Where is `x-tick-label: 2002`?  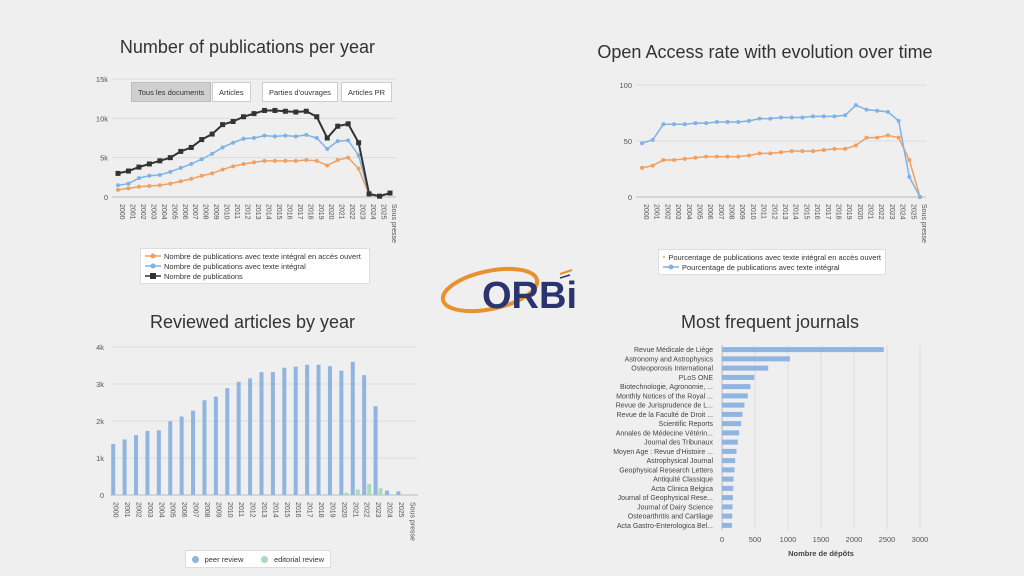
x-tick-label: 2002 is located at coordinates (138, 510).